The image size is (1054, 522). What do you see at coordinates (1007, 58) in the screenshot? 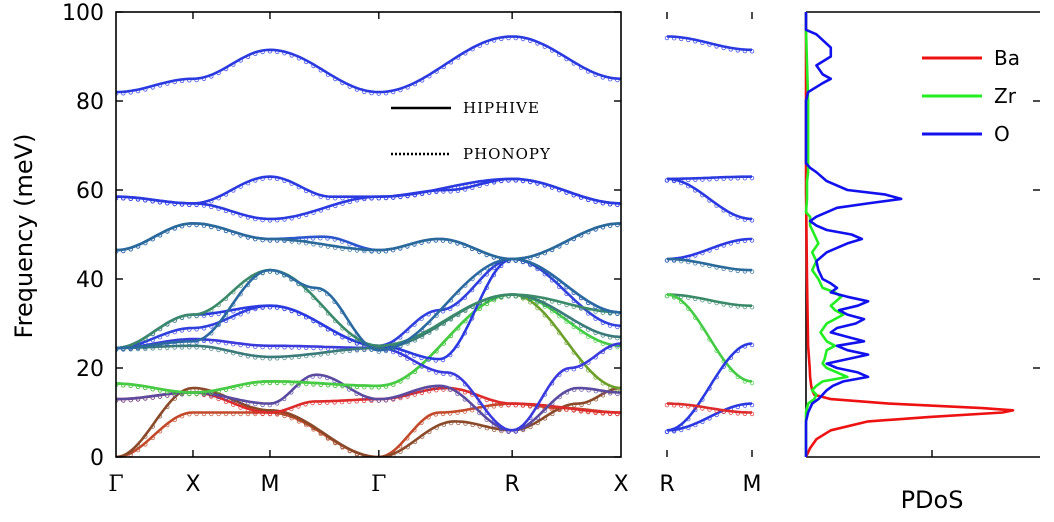
I see `legend-ba-label: Ba` at bounding box center [1007, 58].